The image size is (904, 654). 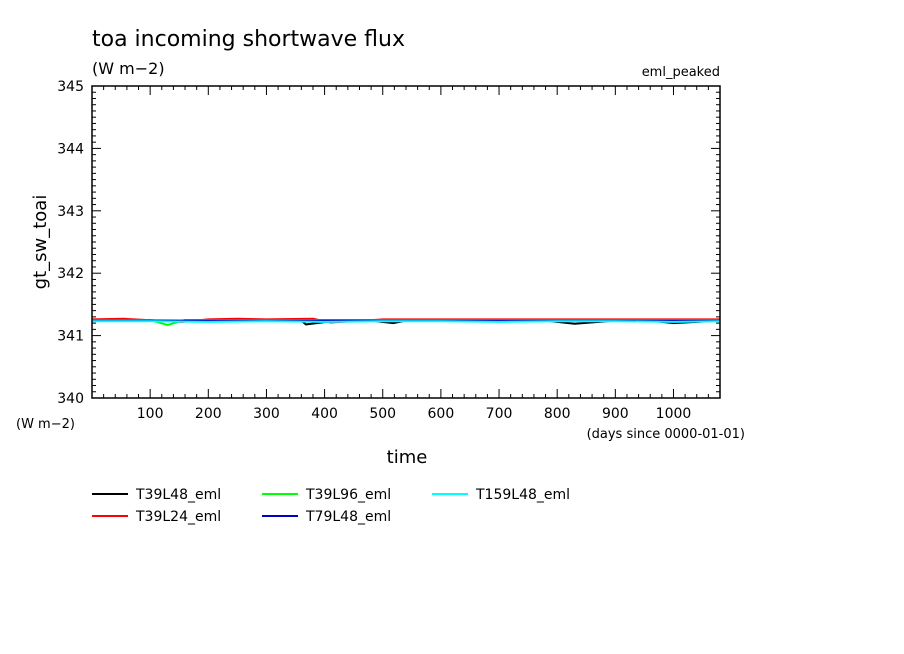 I want to click on y-tick-label: 342, so click(x=70, y=274).